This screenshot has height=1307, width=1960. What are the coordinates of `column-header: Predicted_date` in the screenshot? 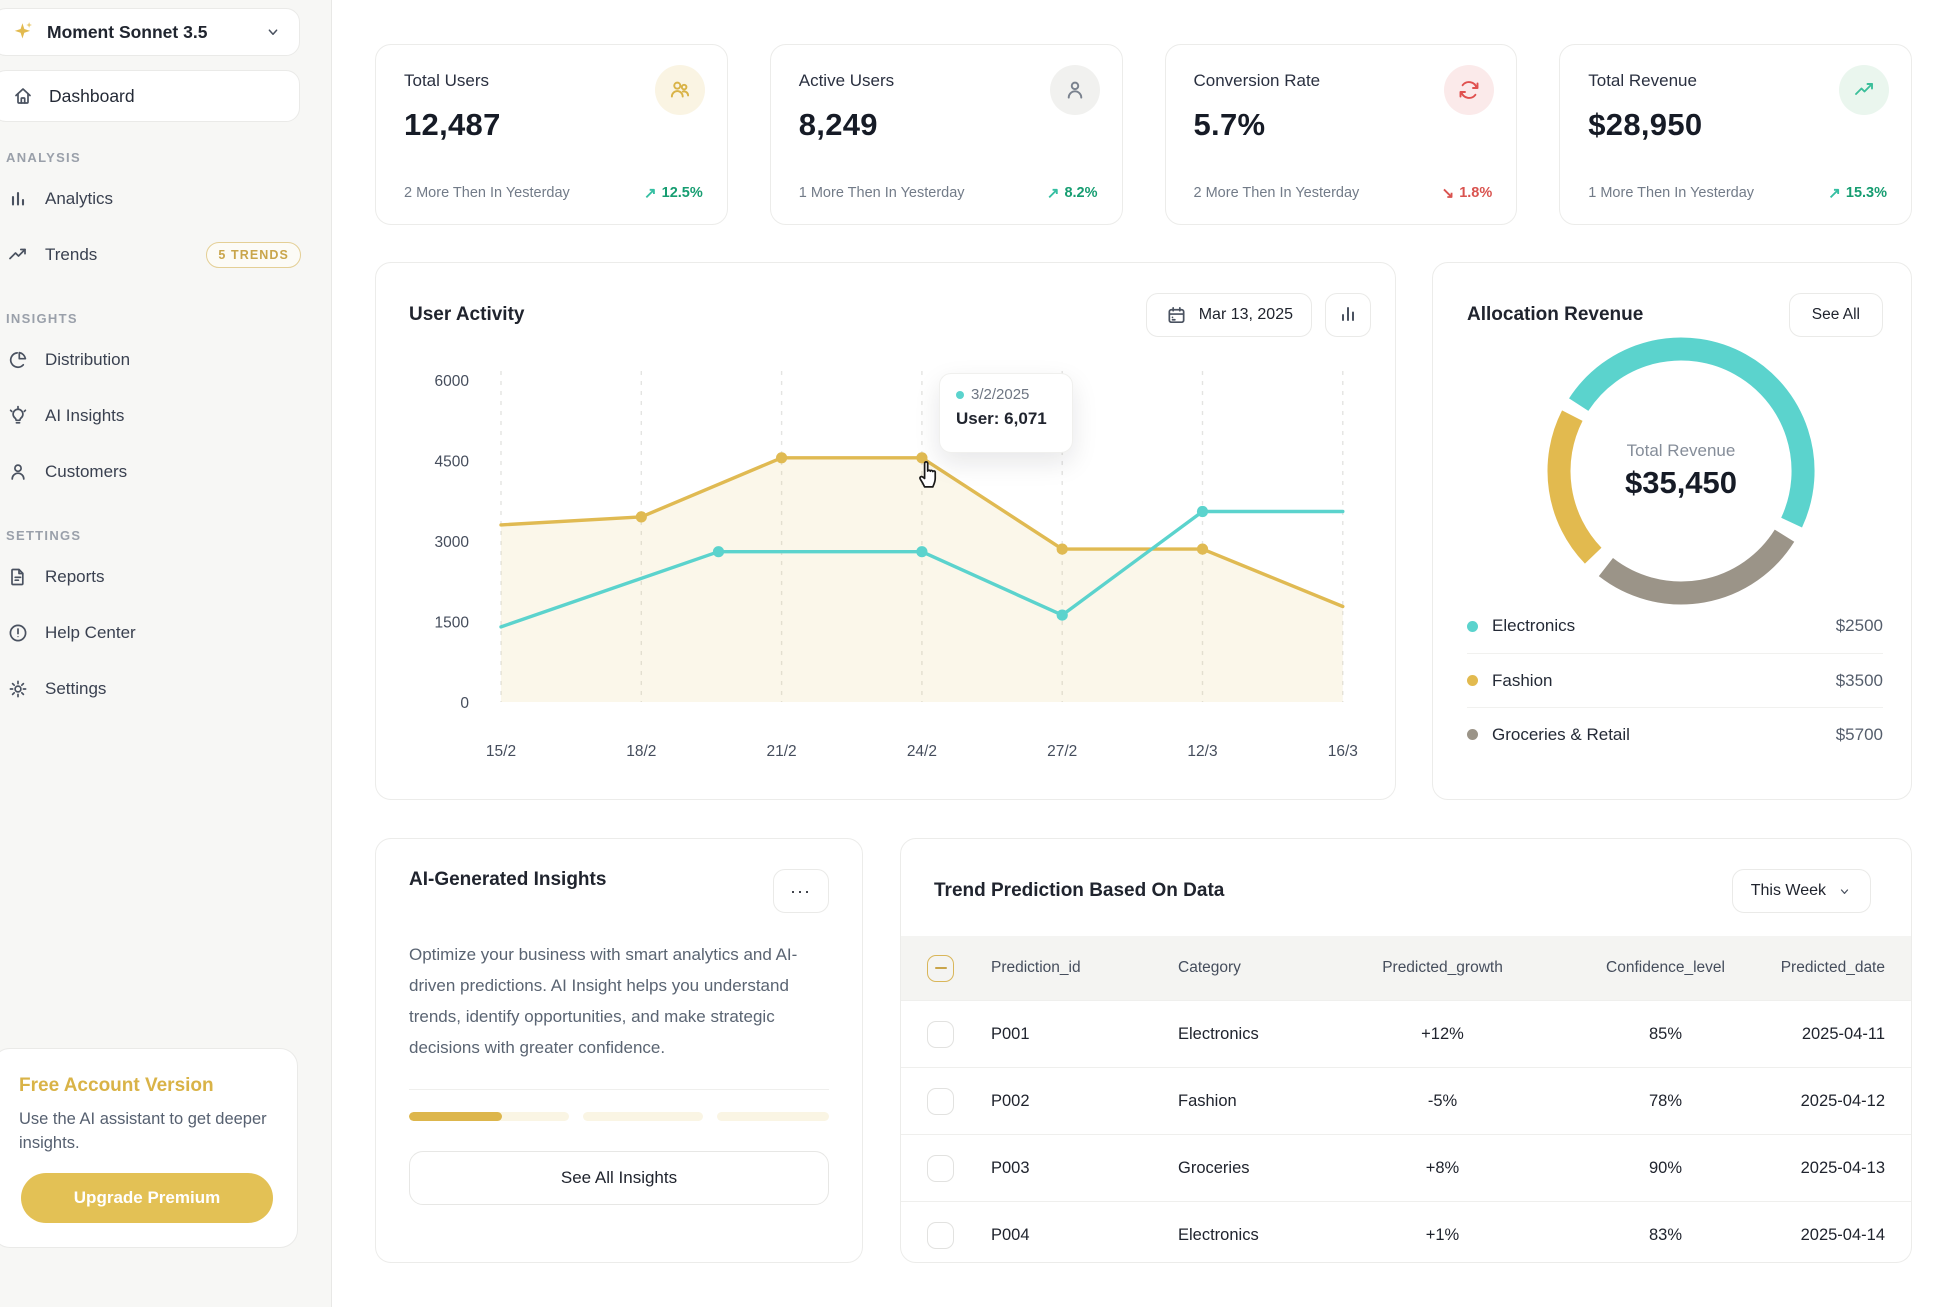 It's located at (1832, 967).